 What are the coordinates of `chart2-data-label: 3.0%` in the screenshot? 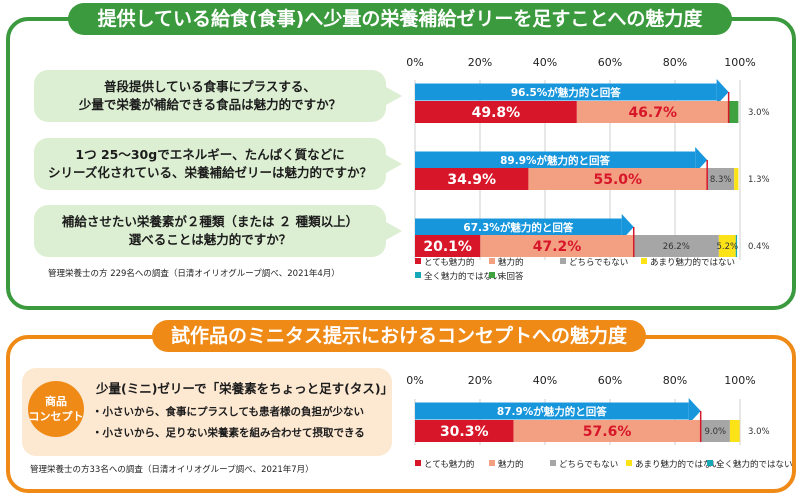 It's located at (759, 432).